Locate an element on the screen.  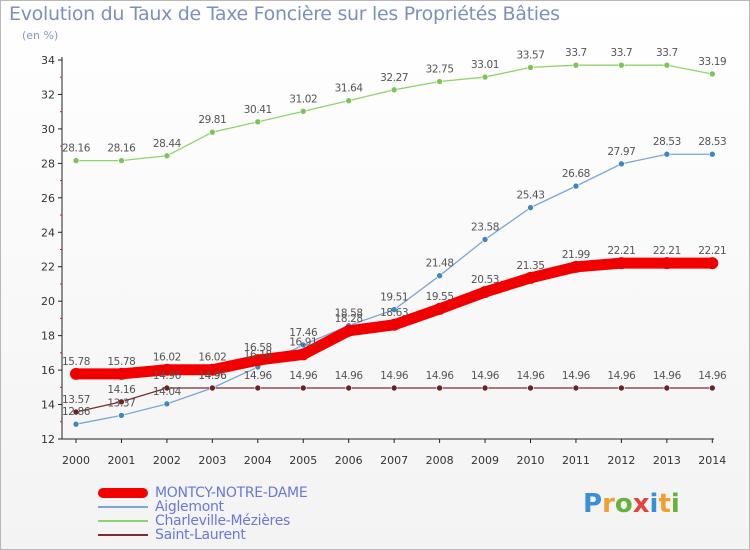
data-label: 12.86 is located at coordinates (76, 412).